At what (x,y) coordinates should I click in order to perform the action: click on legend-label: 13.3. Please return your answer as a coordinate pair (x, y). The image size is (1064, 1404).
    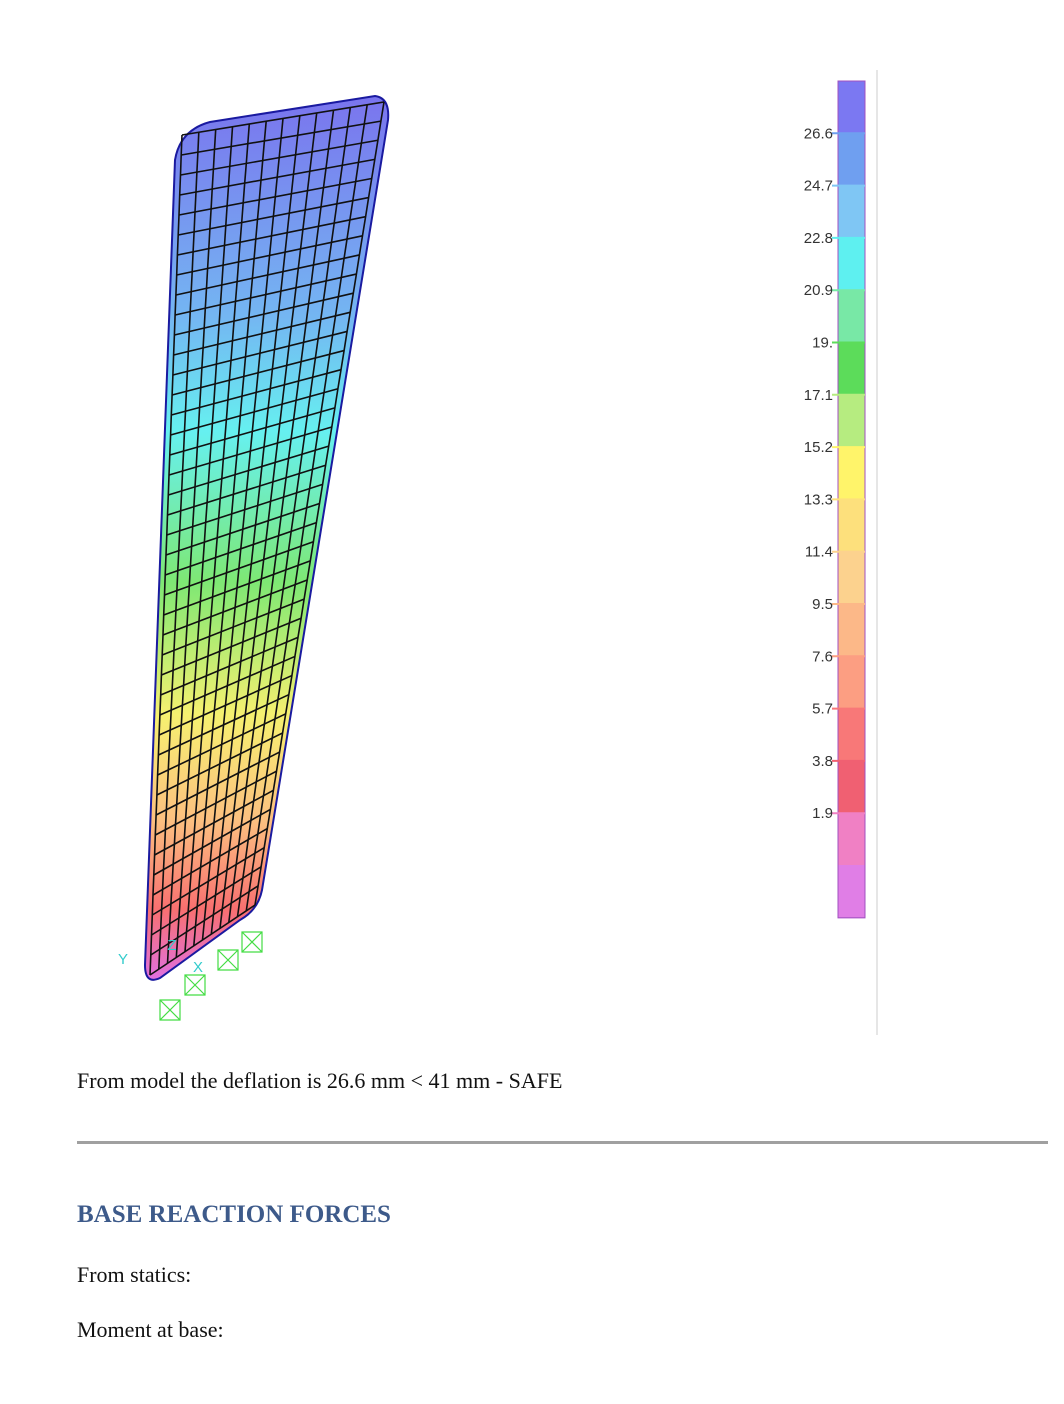
    Looking at the image, I should click on (818, 499).